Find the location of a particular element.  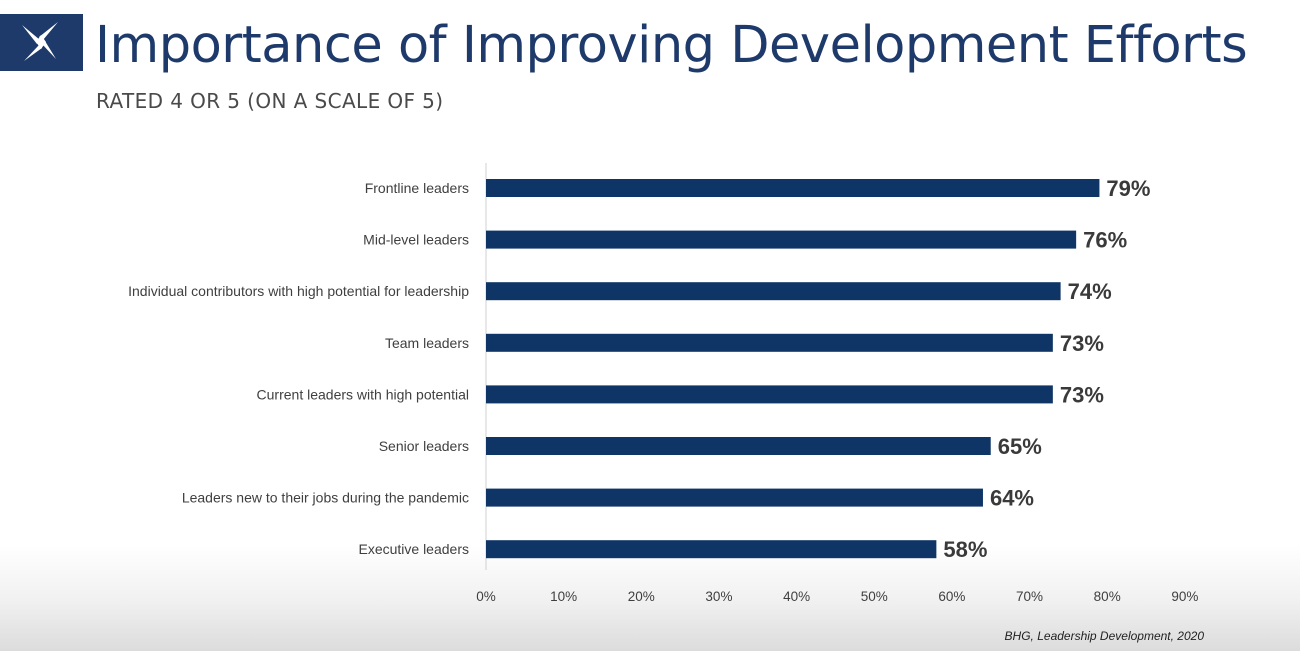

category-label: Senior leaders is located at coordinates (424, 446).